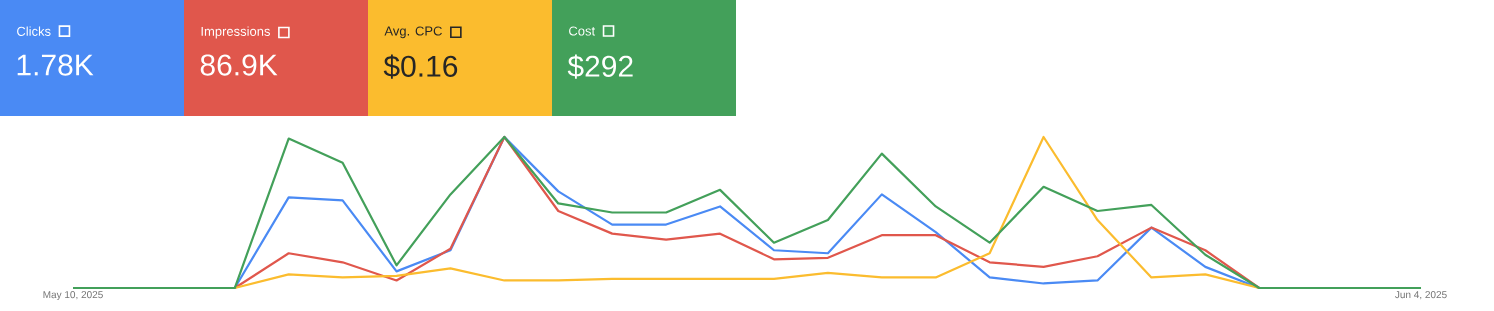 The width and height of the screenshot is (1494, 311). I want to click on text: $292, so click(600, 66).